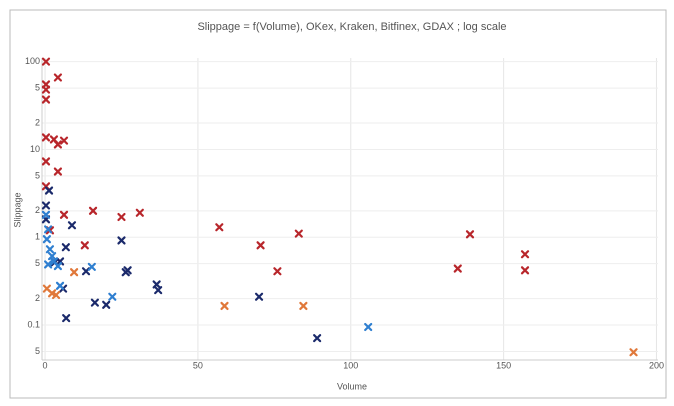 This screenshot has width=674, height=406. I want to click on y-tick-label: 10, so click(35, 149).